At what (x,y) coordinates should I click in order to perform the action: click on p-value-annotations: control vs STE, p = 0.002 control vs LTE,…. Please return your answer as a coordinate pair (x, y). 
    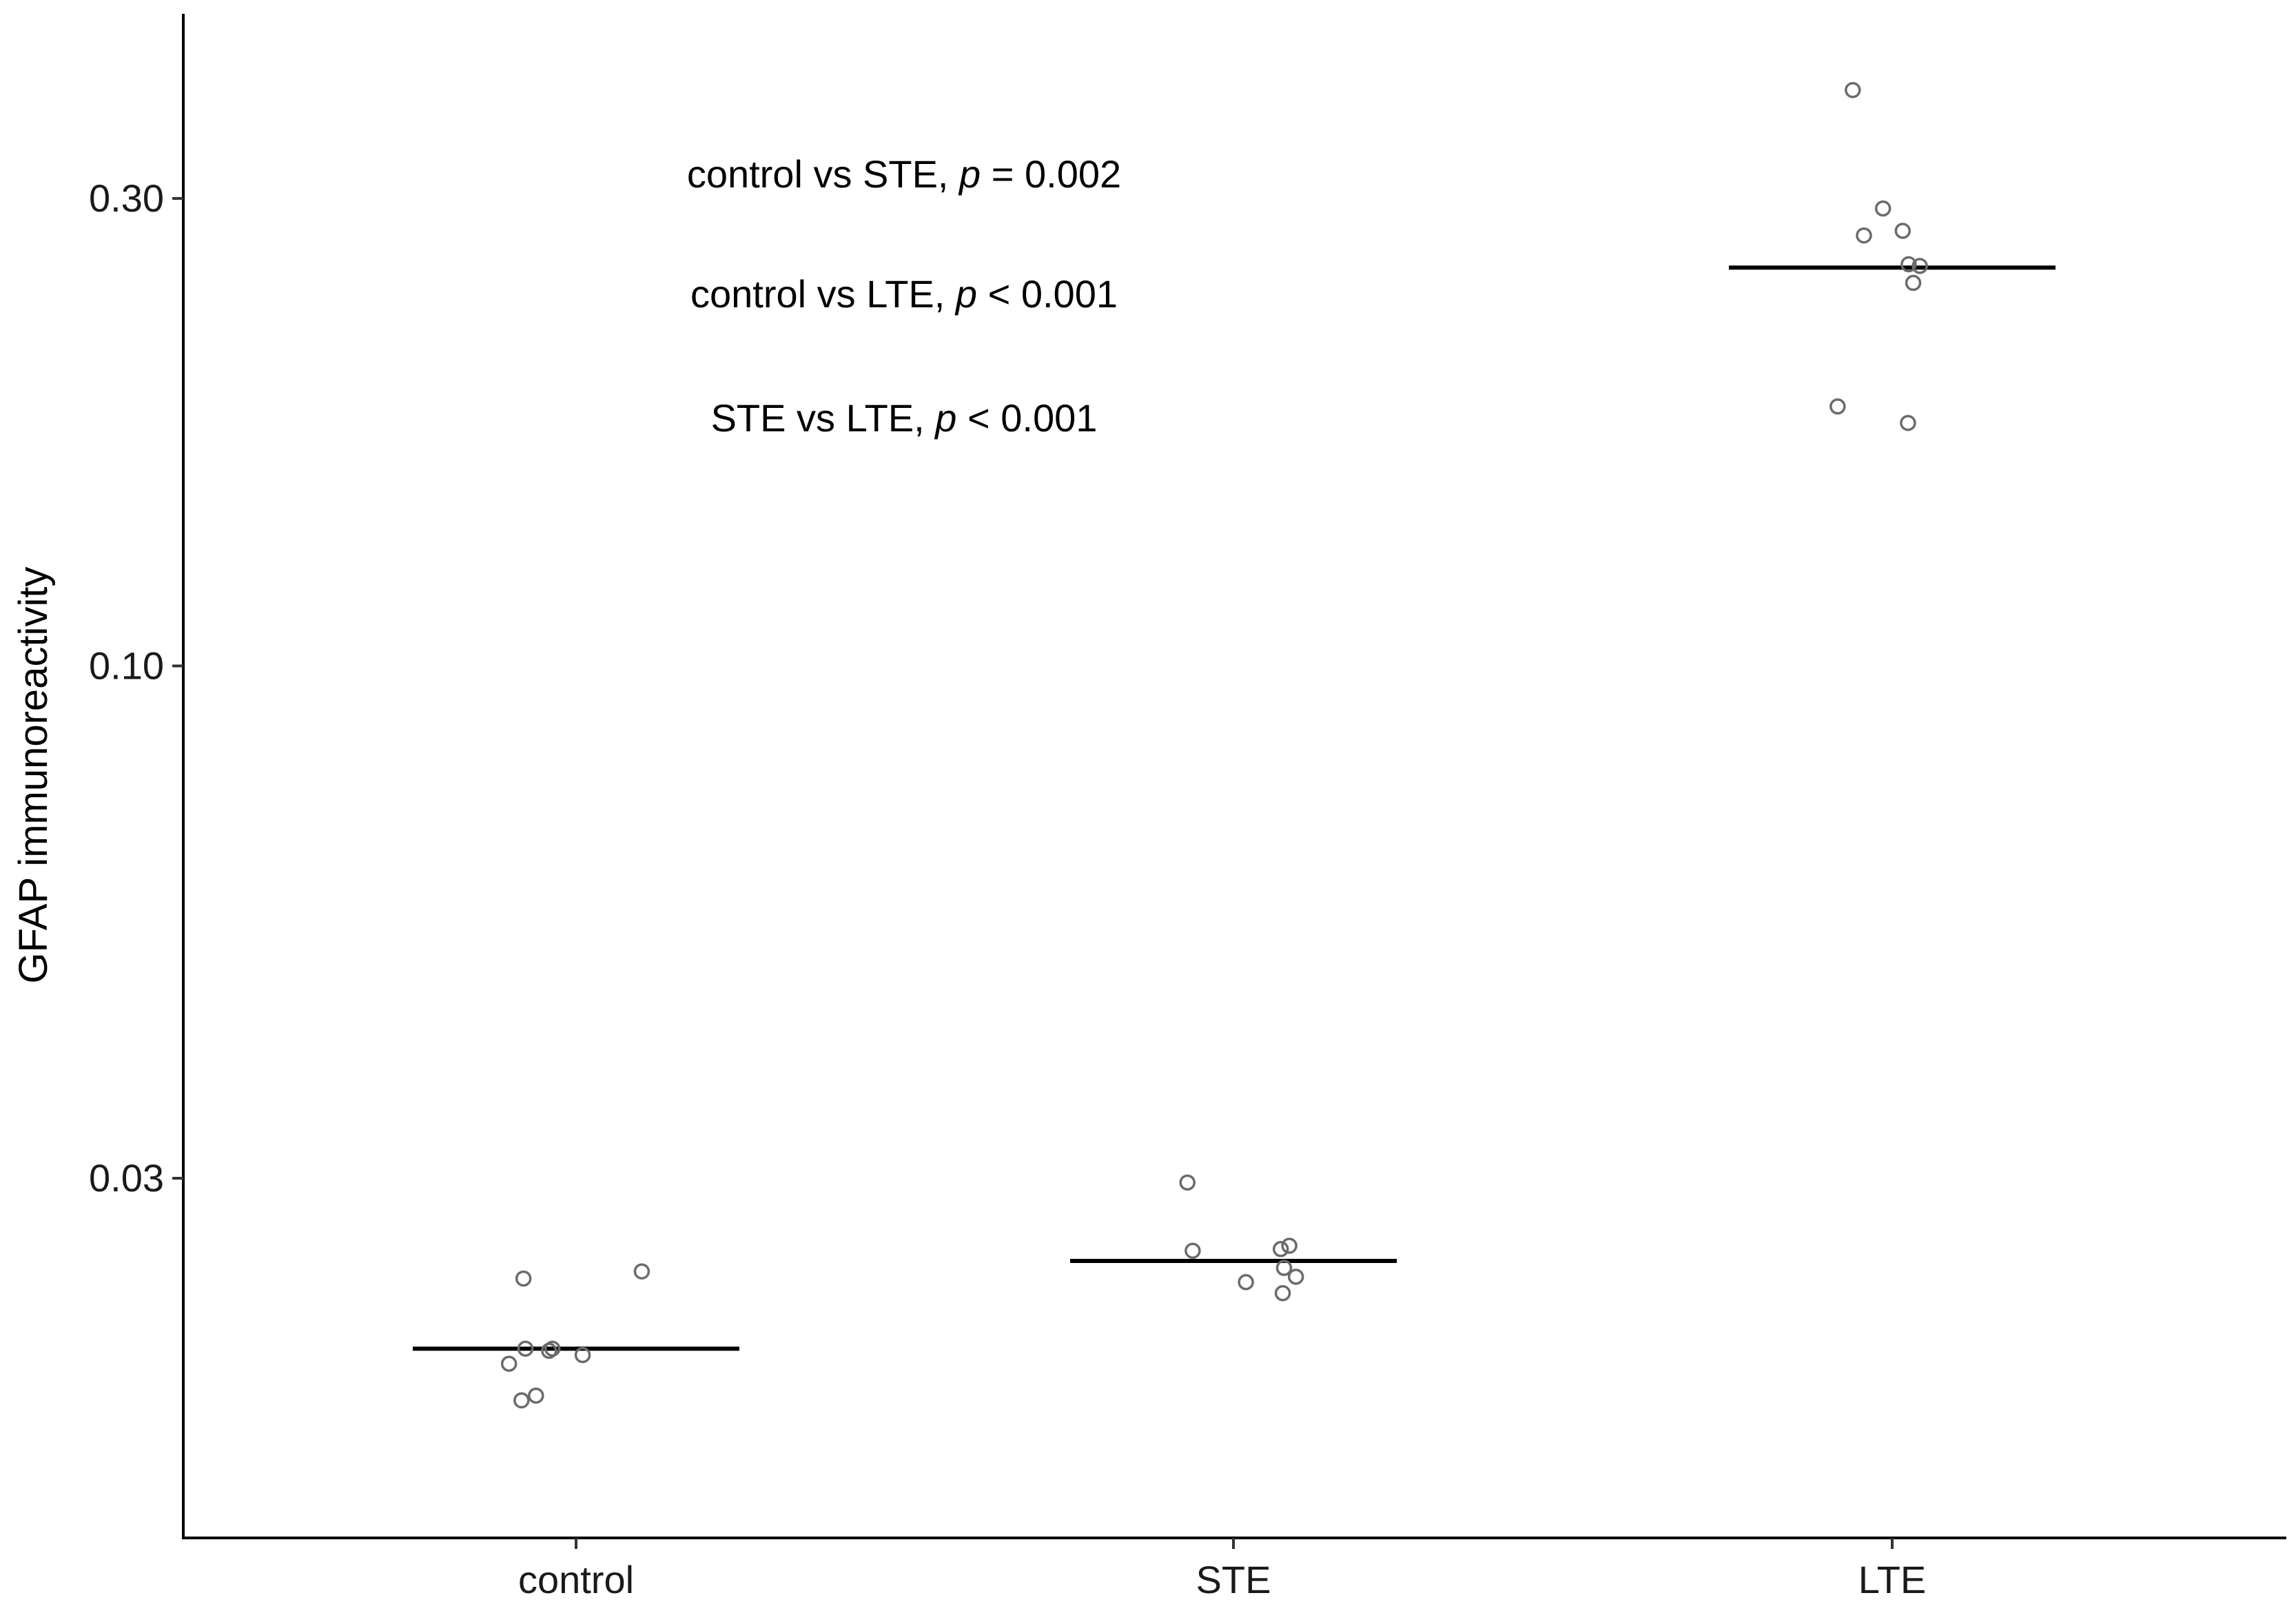
    Looking at the image, I should click on (904, 296).